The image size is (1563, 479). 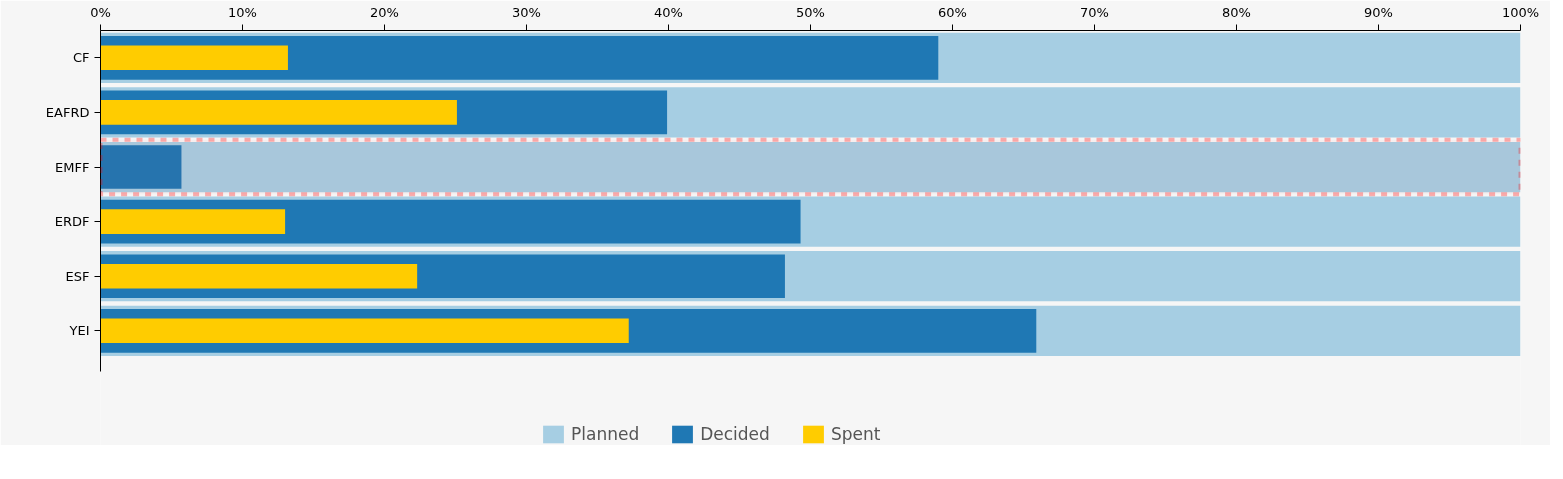 What do you see at coordinates (242, 12) in the screenshot?
I see `x-tick-label: 10%` at bounding box center [242, 12].